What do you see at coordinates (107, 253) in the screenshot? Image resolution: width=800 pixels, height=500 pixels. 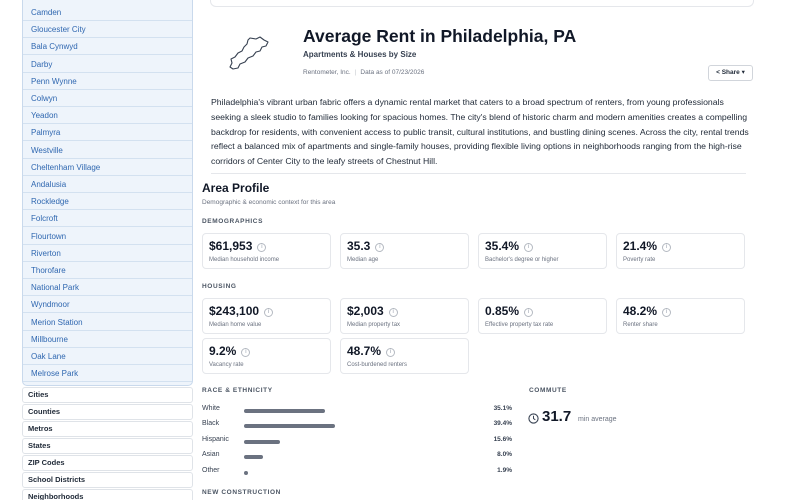 I see `nearby-place-link: Riverton` at bounding box center [107, 253].